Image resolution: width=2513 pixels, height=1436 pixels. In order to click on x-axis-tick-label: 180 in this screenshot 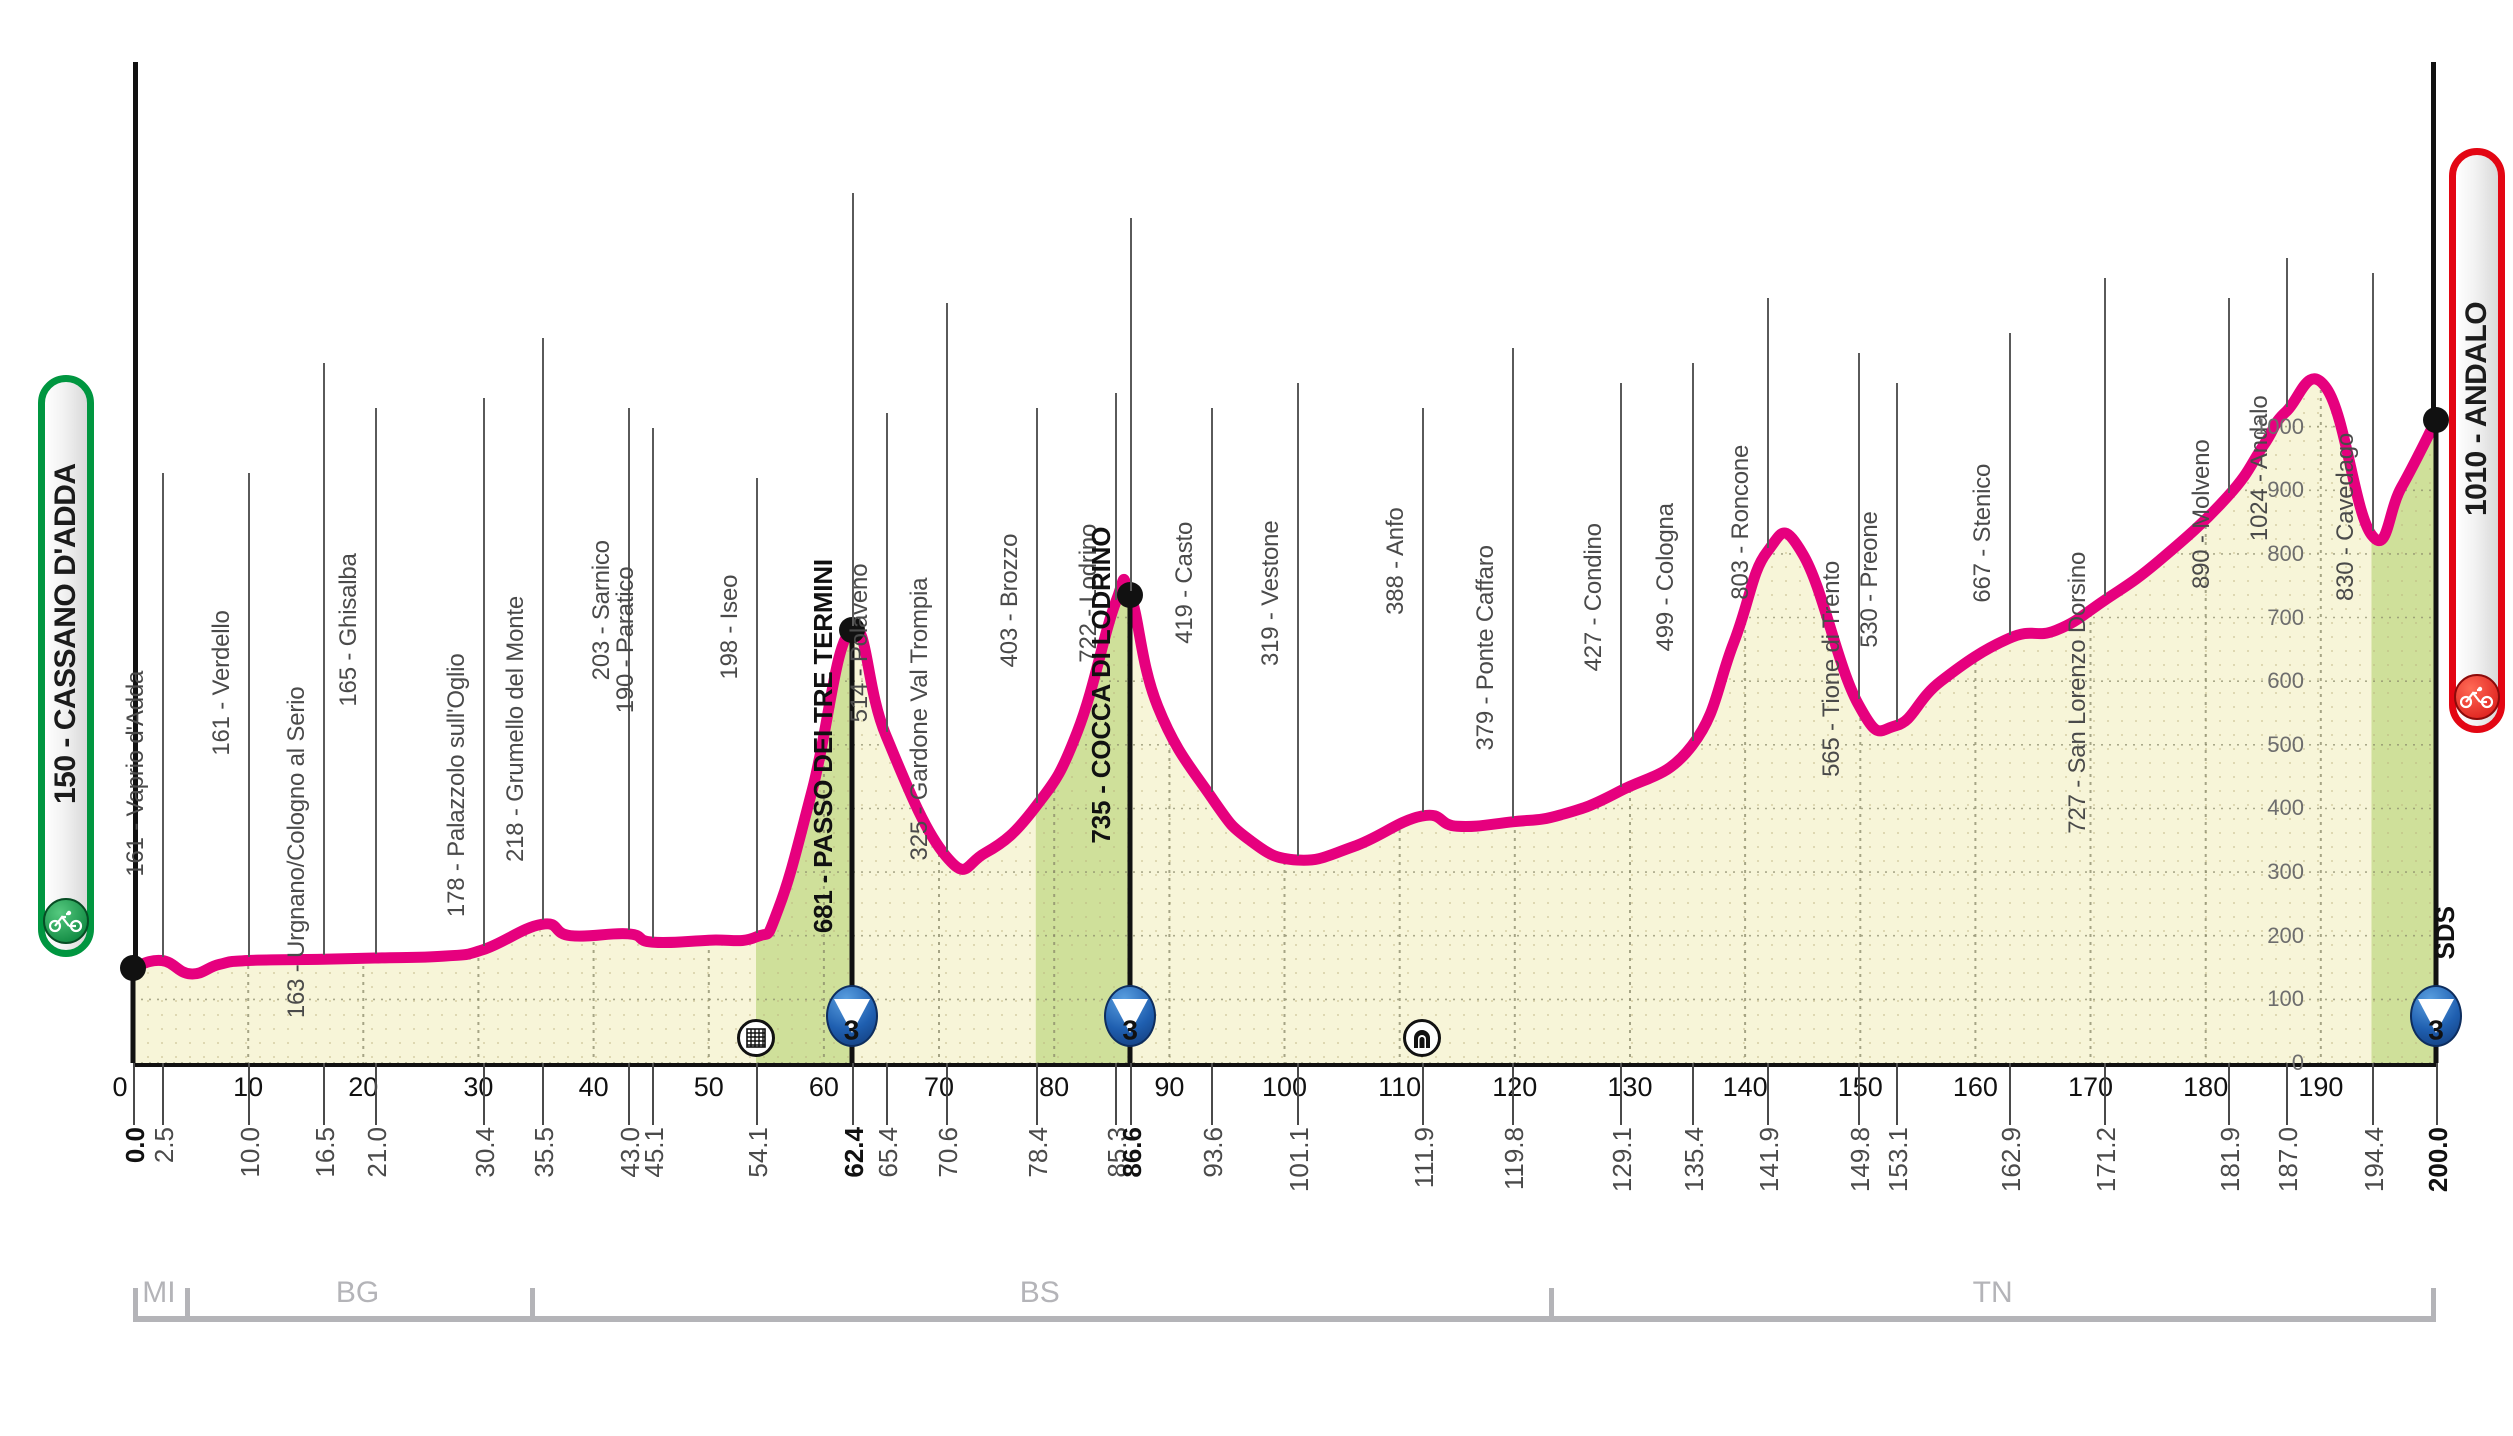, I will do `click(2206, 1087)`.